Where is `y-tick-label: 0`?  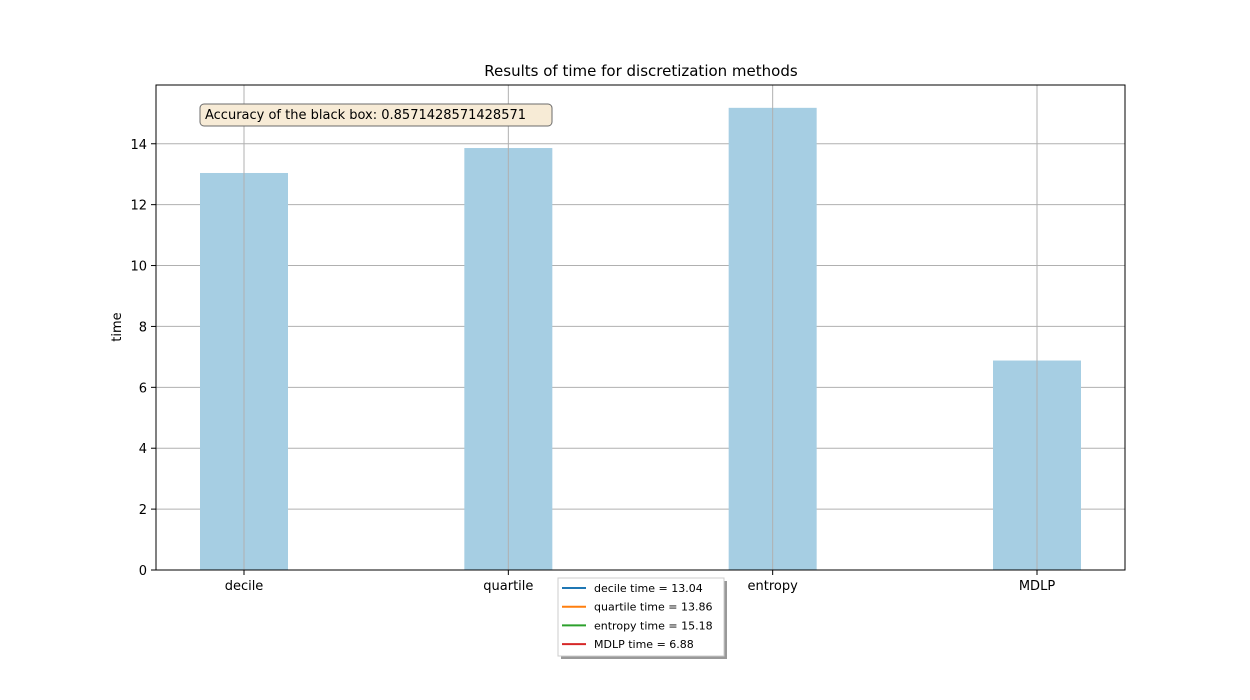 y-tick-label: 0 is located at coordinates (143, 571).